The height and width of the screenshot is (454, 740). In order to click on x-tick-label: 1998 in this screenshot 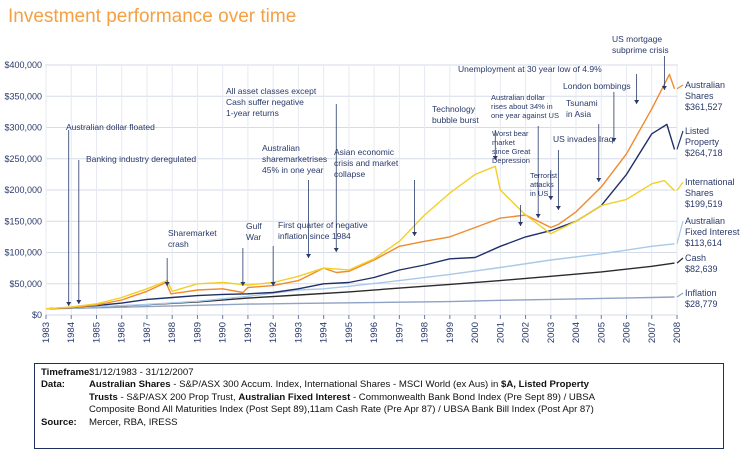, I will do `click(425, 332)`.